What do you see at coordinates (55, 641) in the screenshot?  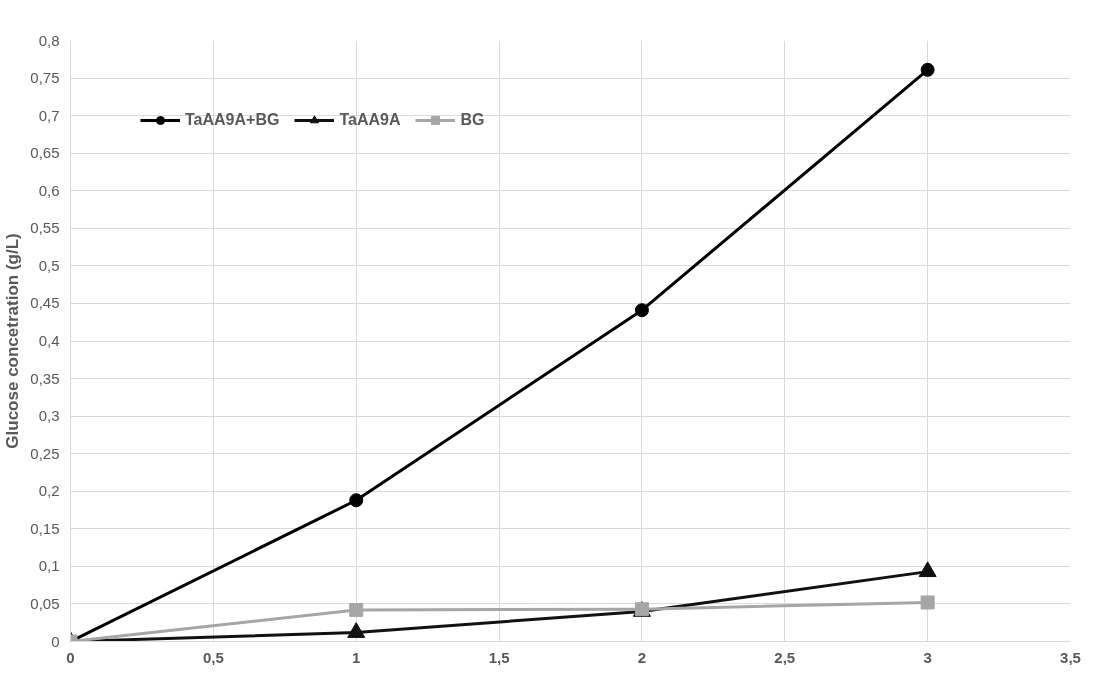 I see `y-tick-label: 0` at bounding box center [55, 641].